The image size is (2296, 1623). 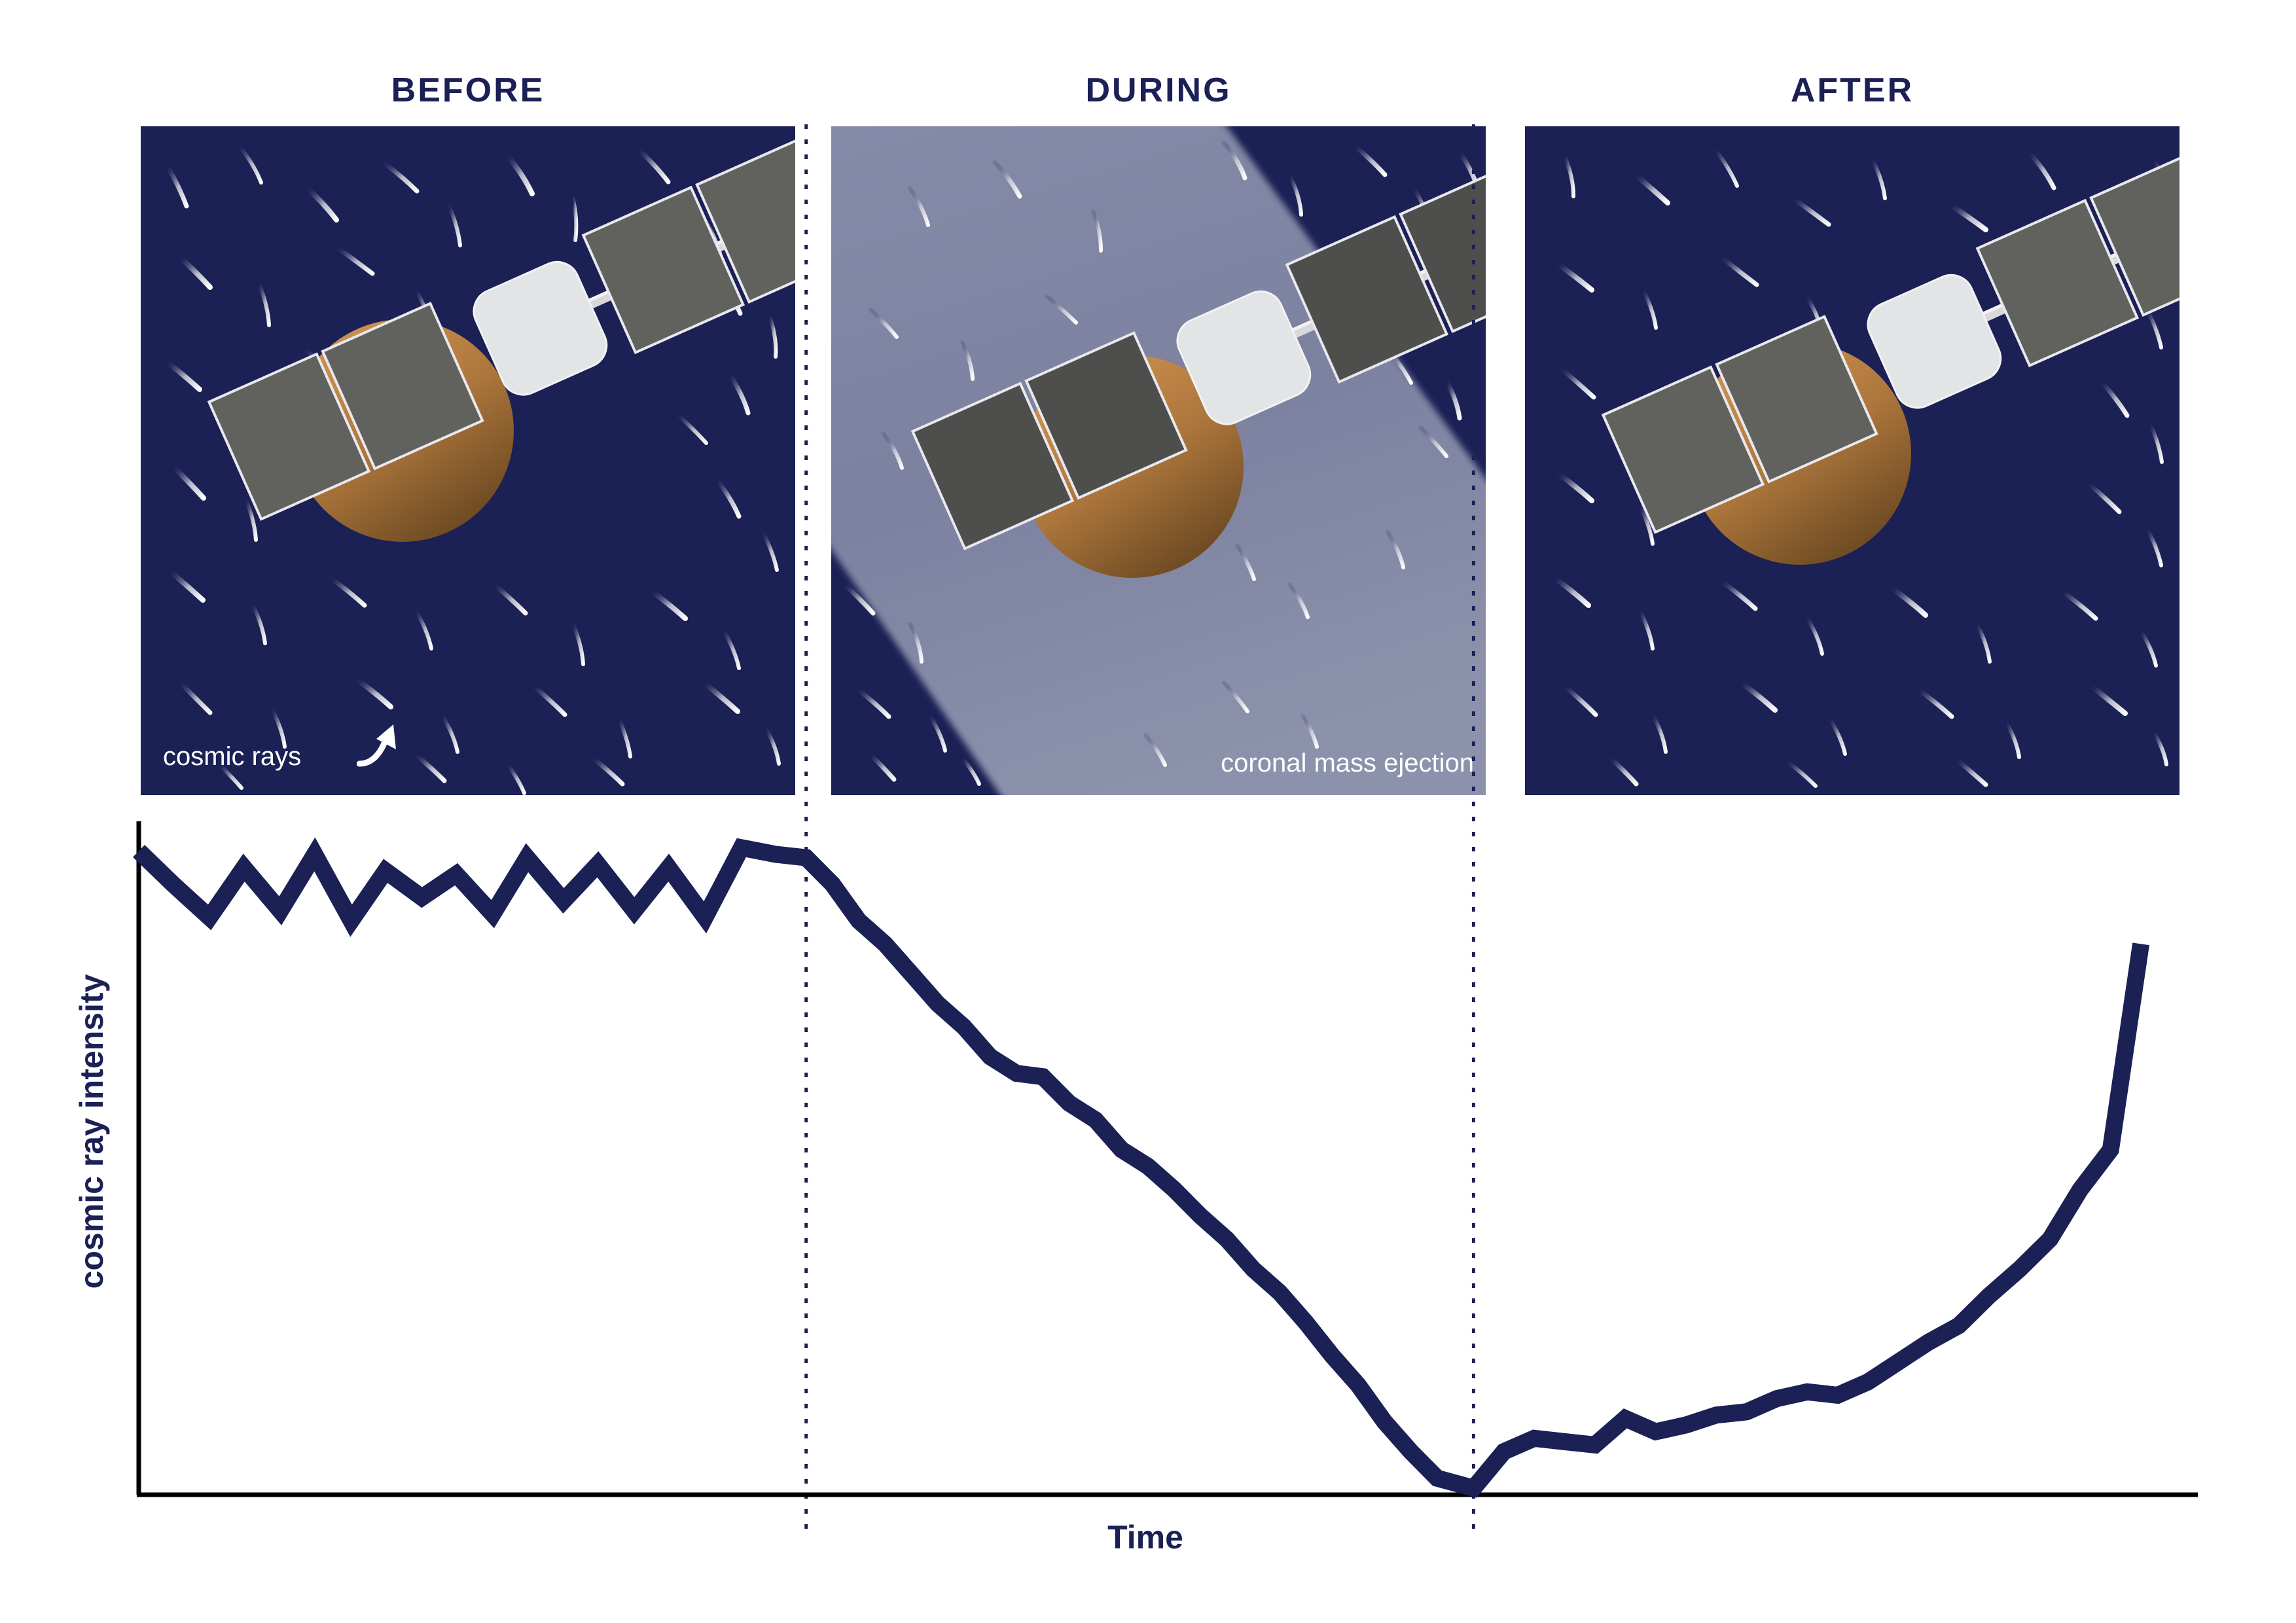 I want to click on x-axis-label: Time, so click(x=1145, y=1537).